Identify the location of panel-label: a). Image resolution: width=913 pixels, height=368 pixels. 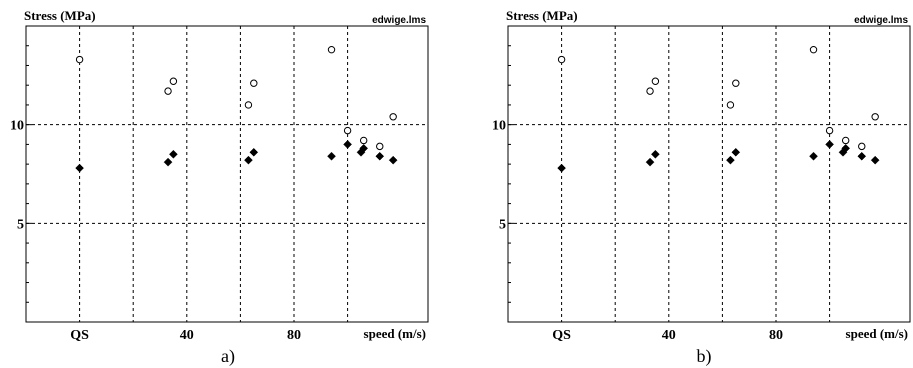
(228, 356).